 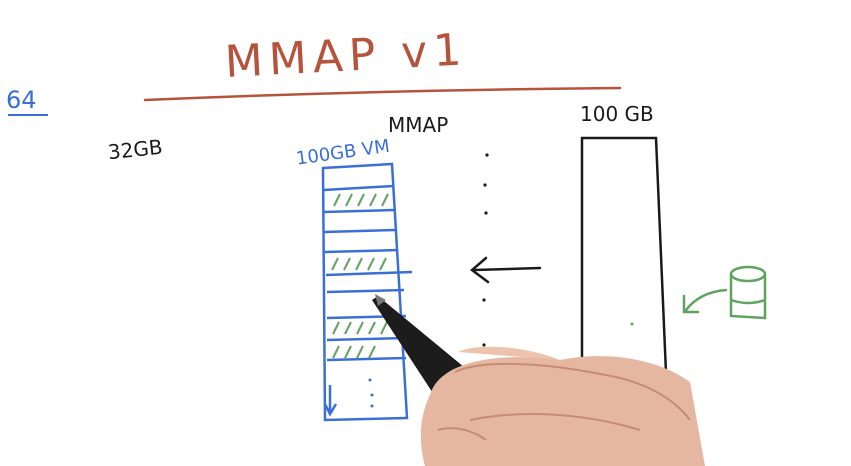 What do you see at coordinates (21, 100) in the screenshot?
I see `left-note: 64` at bounding box center [21, 100].